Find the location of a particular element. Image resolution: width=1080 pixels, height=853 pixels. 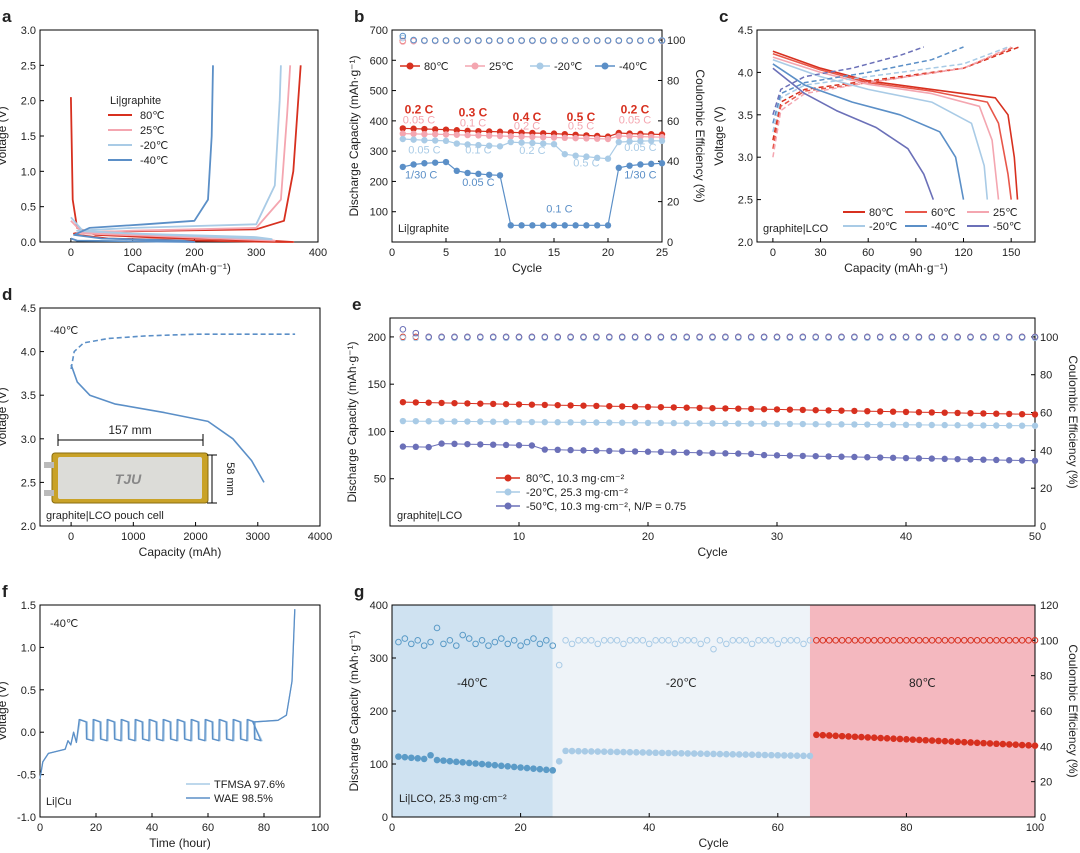

panel-g-xtick-label: 60 is located at coordinates (778, 828).